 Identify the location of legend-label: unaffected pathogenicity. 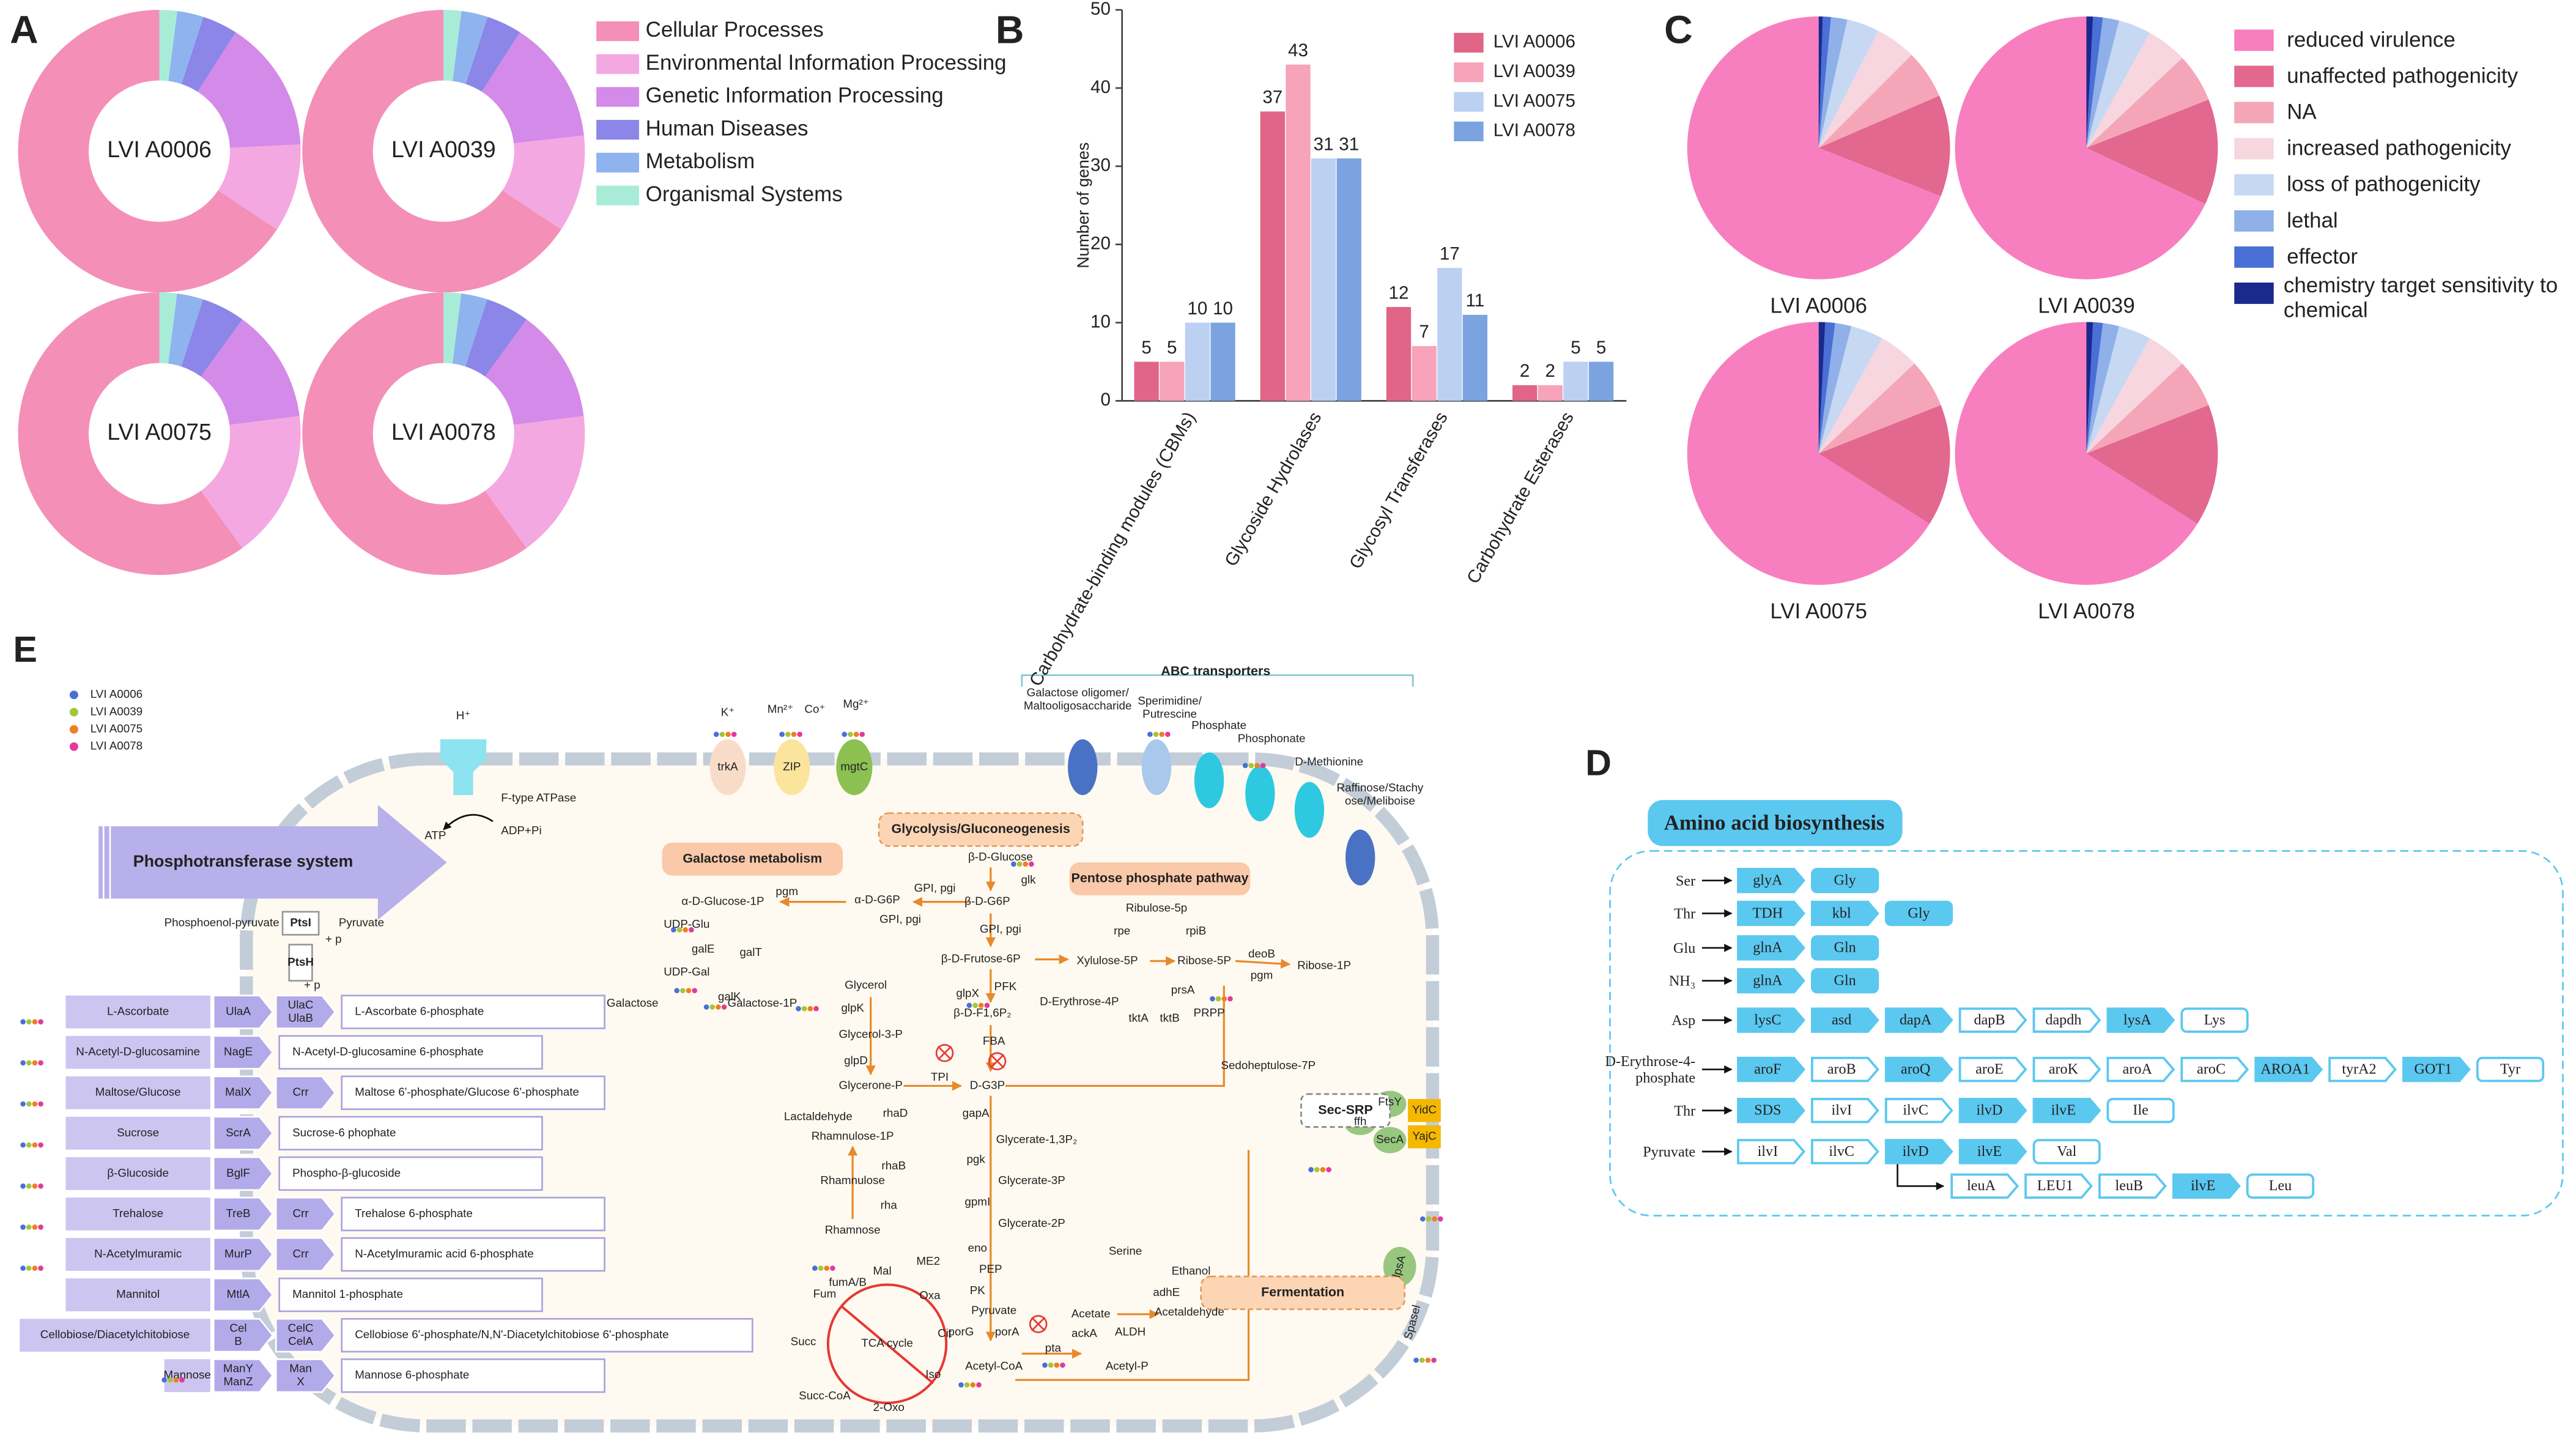
(2402, 75).